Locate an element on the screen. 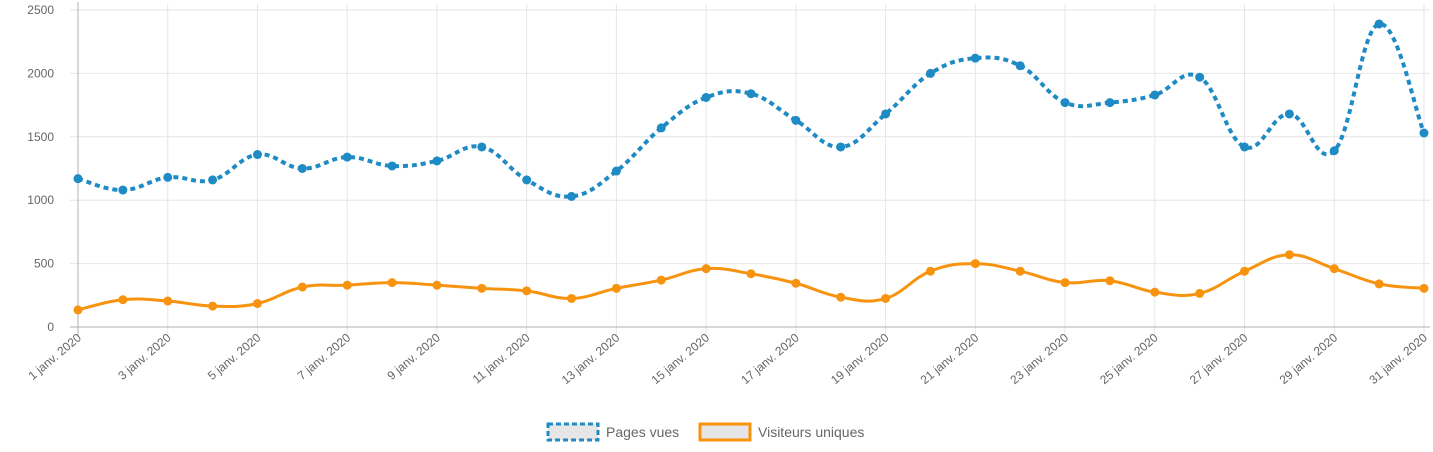 This screenshot has width=1433, height=452. x-tick-label: 31 janv. 2020 is located at coordinates (1398, 358).